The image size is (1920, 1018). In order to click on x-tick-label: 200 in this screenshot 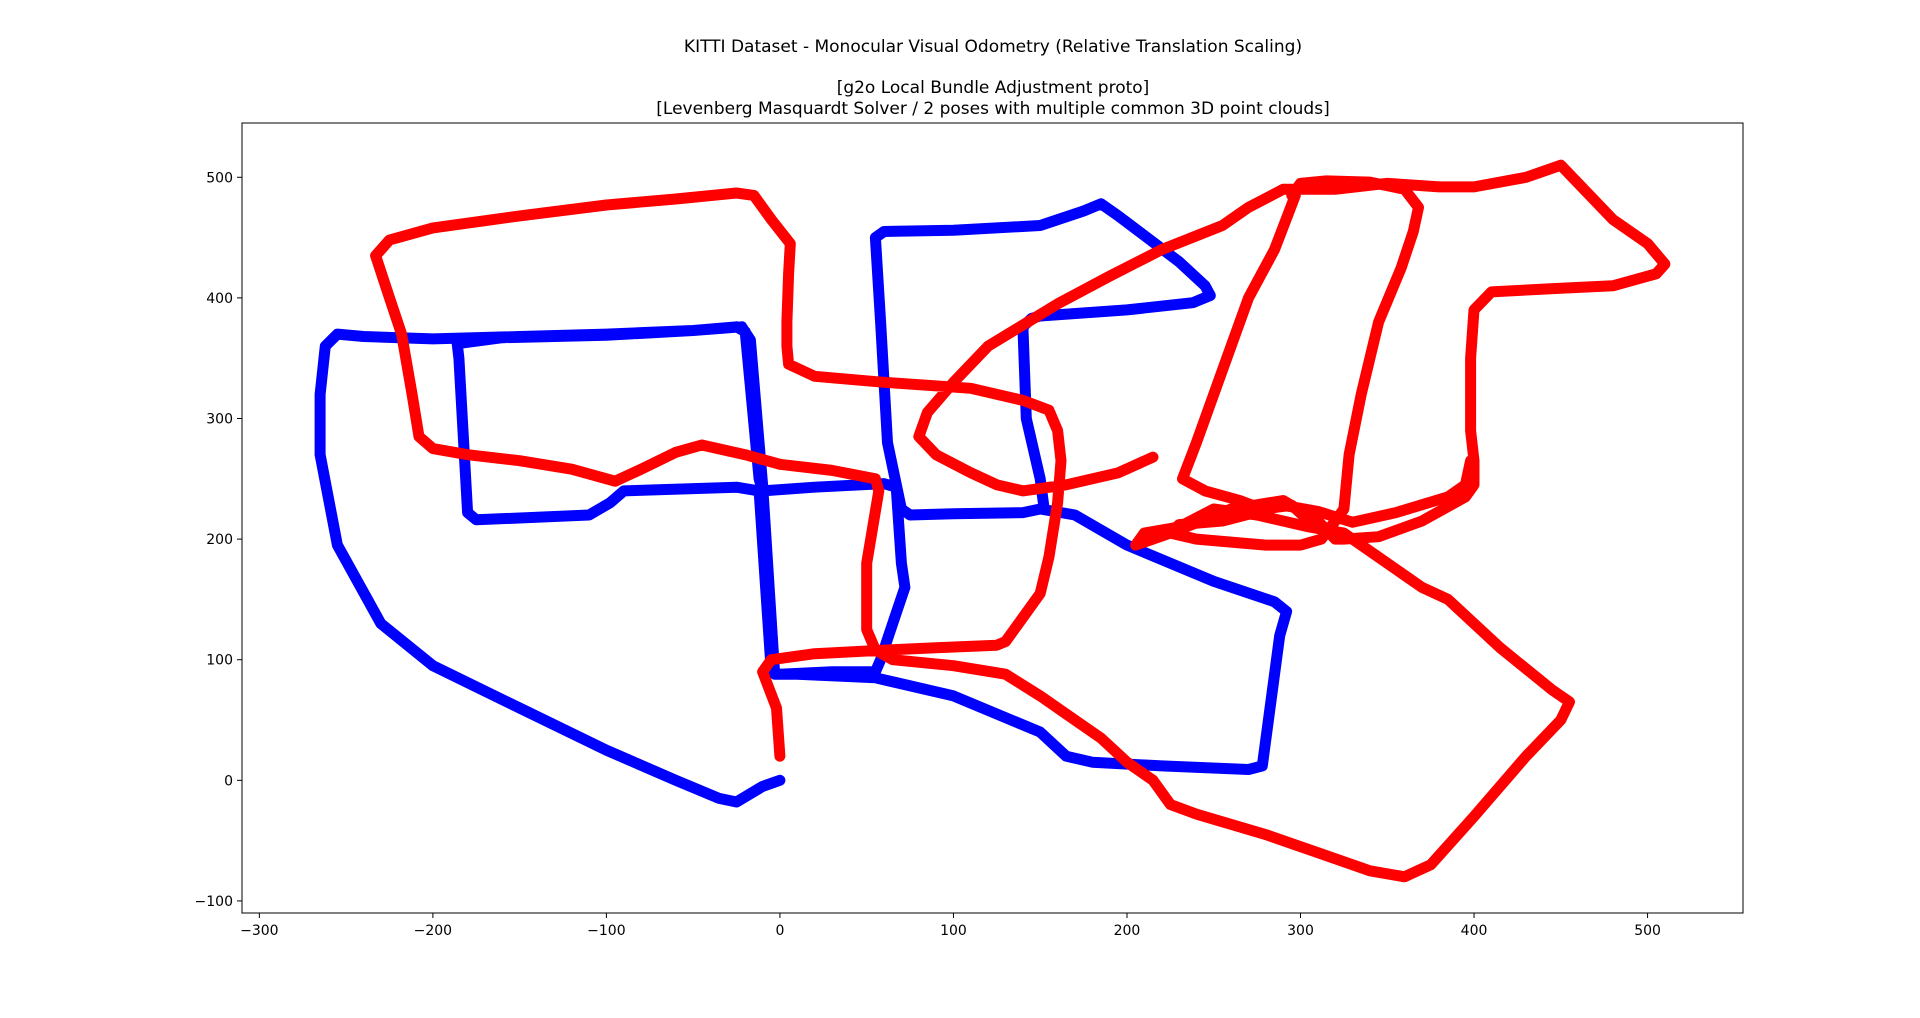, I will do `click(1127, 931)`.